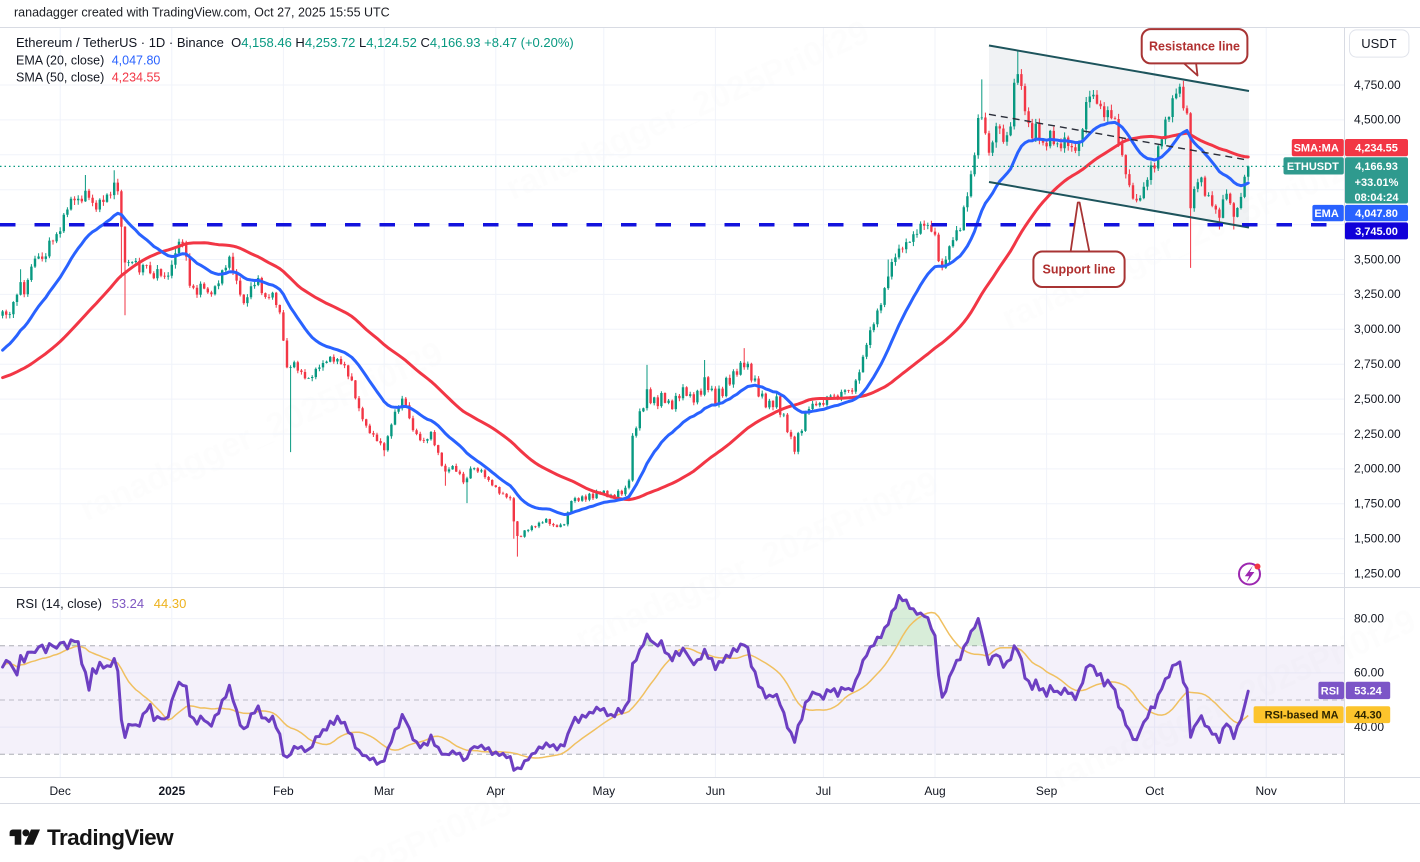 The width and height of the screenshot is (1420, 862). I want to click on svg-text: USDT, so click(1378, 43).